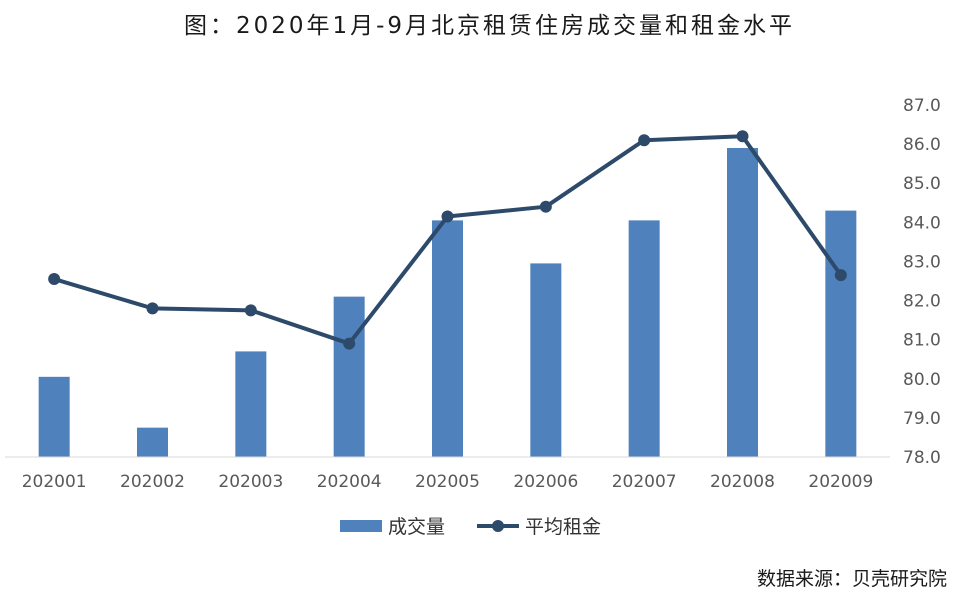 Image resolution: width=979 pixels, height=608 pixels. I want to click on x-tick-label: 202003, so click(250, 482).